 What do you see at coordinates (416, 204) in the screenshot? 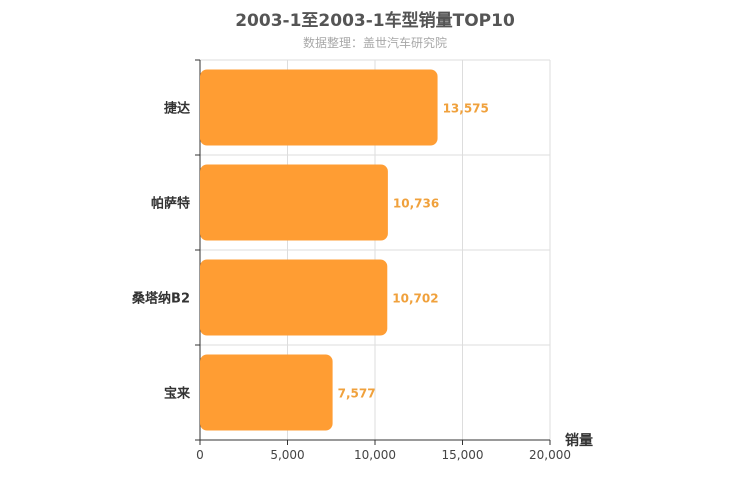
I see `data-label: 10,736` at bounding box center [416, 204].